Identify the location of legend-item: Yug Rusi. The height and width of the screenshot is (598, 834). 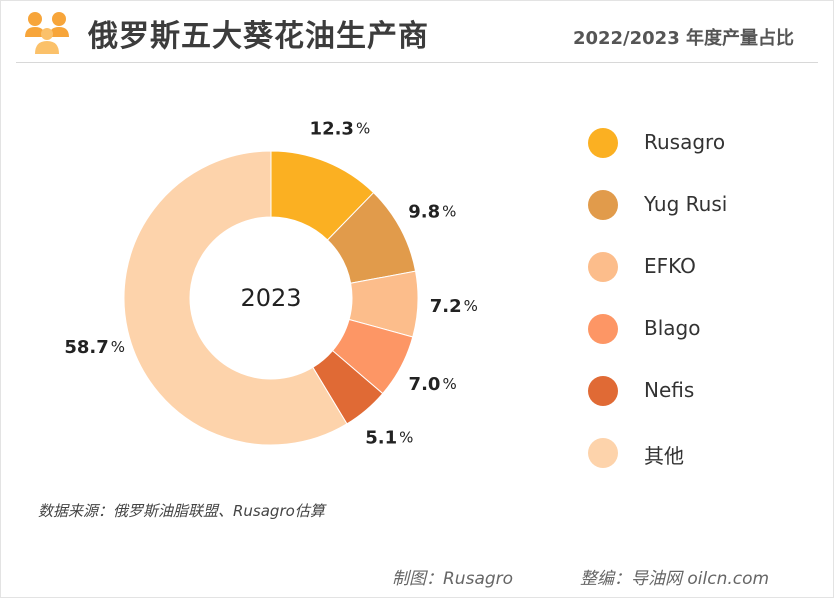
(688, 206).